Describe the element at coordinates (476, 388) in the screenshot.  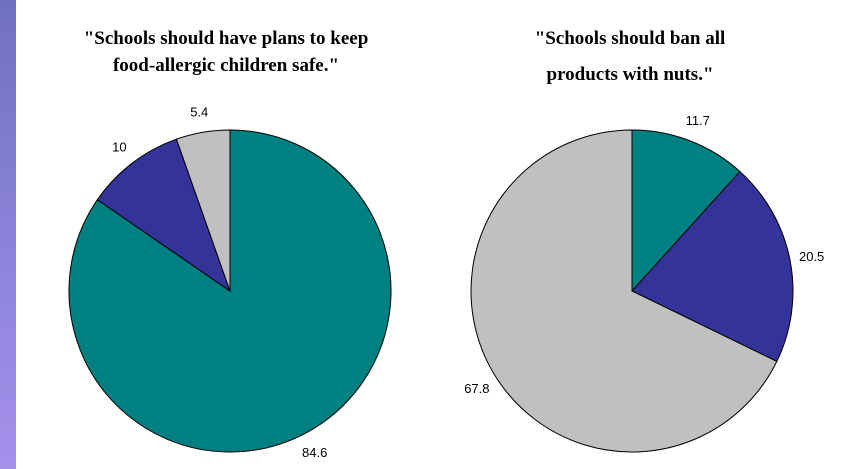
I see `pie-1-data-label-2: 67.8` at that location.